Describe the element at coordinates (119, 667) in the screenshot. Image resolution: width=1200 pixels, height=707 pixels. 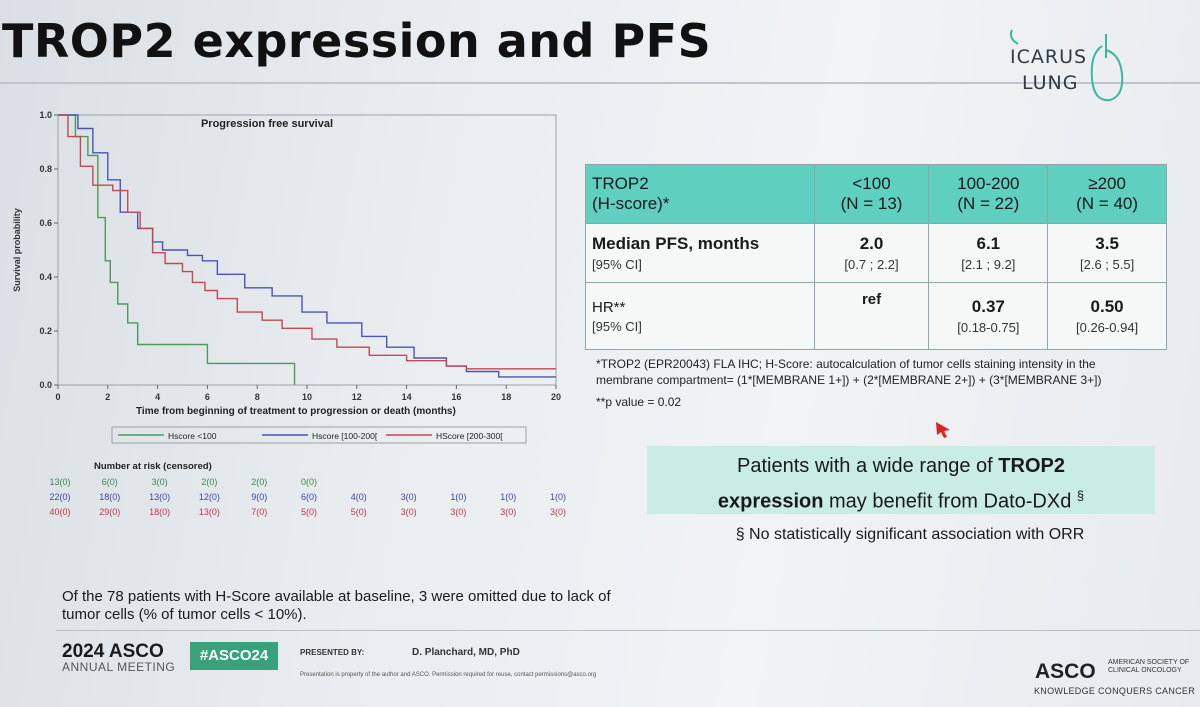
I see `meeting-name: ANNUAL MEETING` at that location.